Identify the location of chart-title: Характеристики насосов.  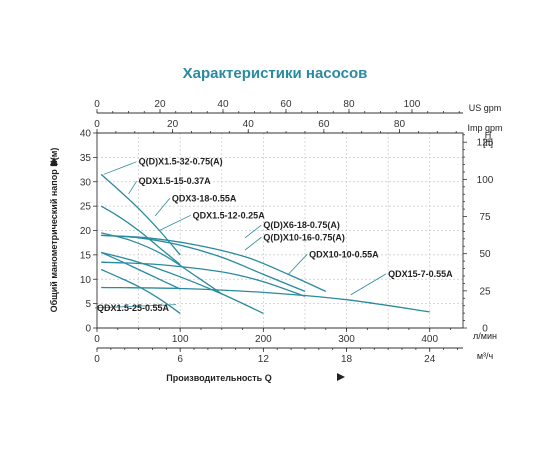
(275, 73).